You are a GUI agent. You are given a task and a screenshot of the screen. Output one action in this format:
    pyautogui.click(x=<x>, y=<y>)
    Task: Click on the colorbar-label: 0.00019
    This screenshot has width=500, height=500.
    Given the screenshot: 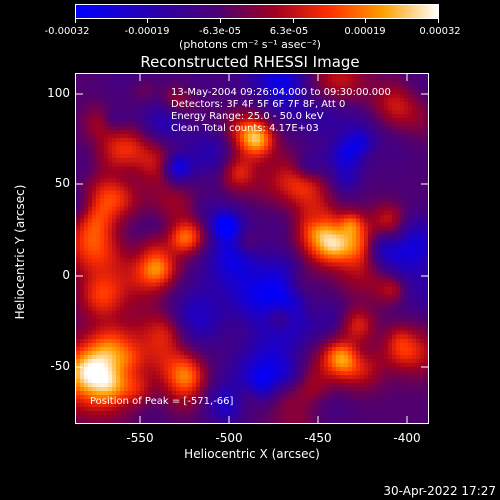 What is the action you would take?
    pyautogui.click(x=365, y=31)
    